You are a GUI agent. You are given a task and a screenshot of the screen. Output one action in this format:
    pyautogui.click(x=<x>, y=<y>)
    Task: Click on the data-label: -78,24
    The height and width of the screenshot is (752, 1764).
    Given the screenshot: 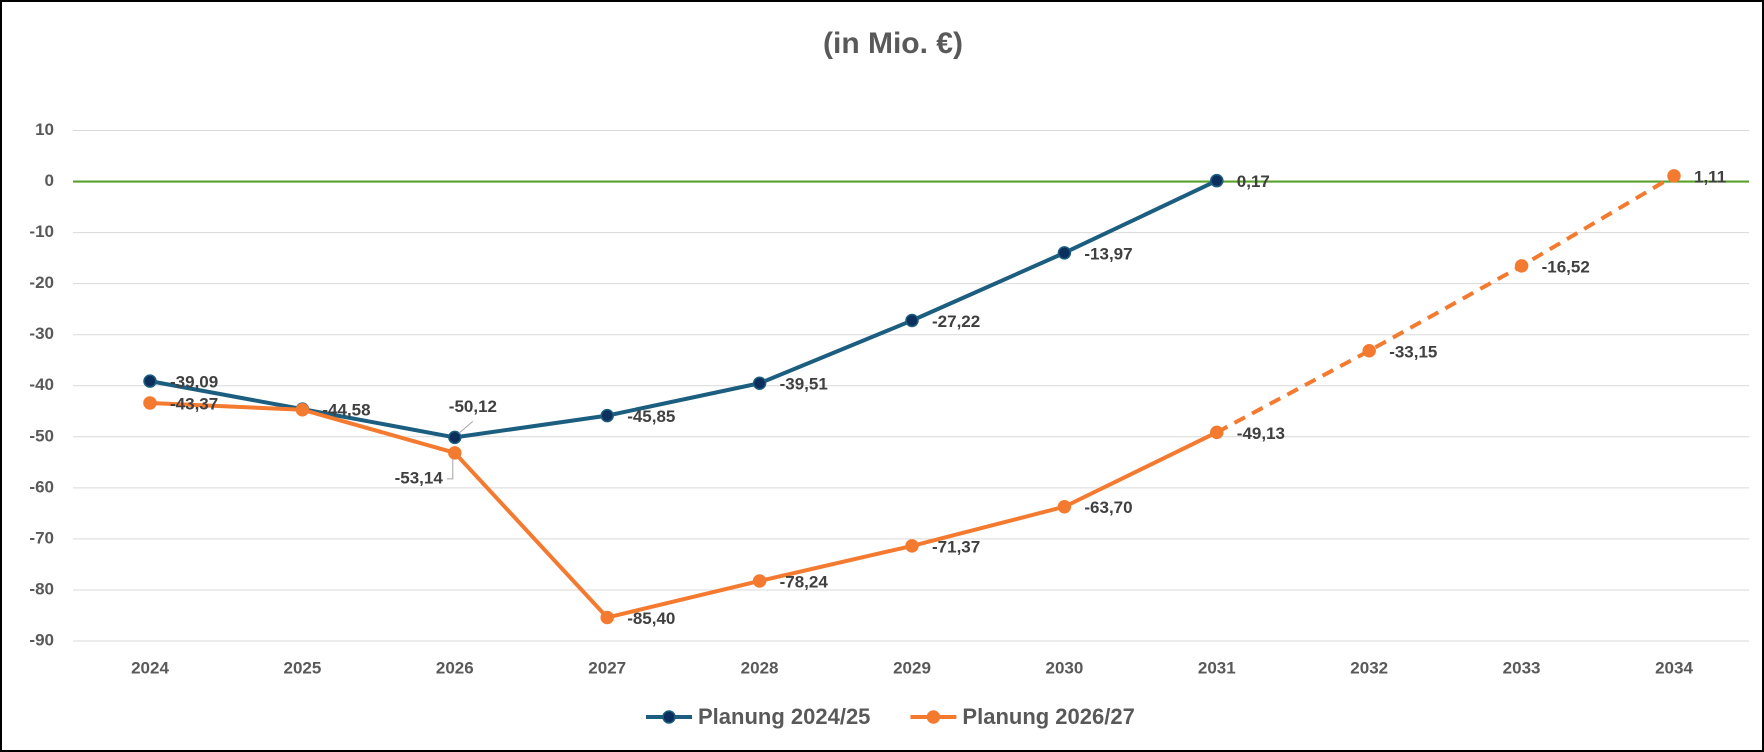 What is the action you would take?
    pyautogui.click(x=804, y=581)
    